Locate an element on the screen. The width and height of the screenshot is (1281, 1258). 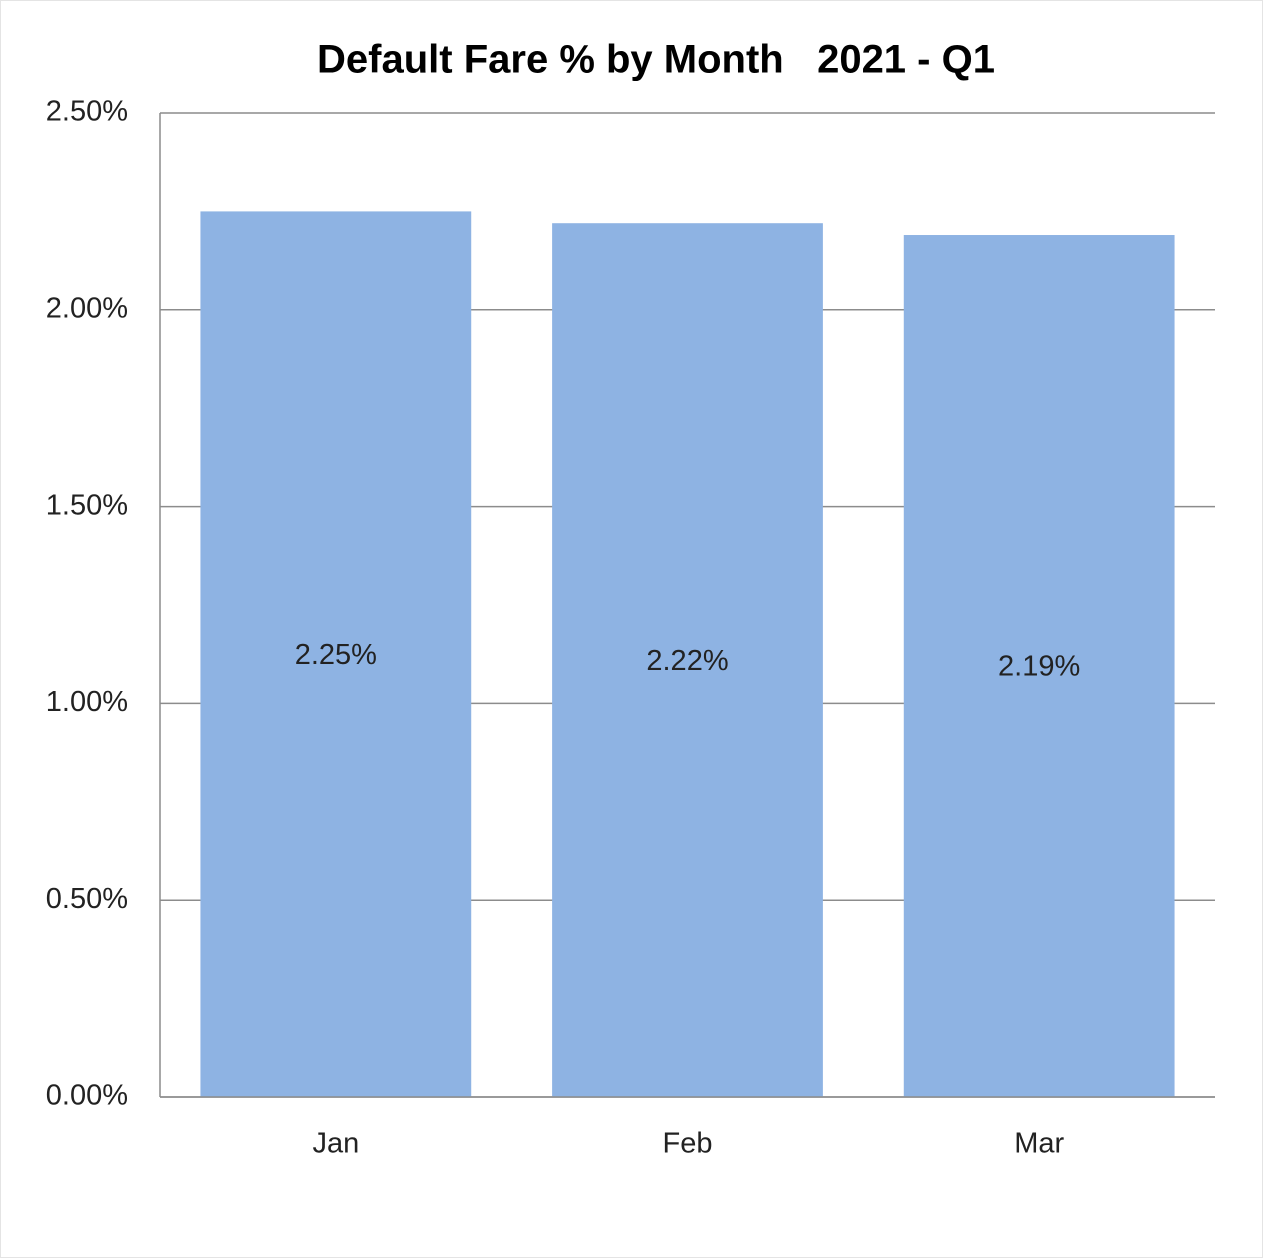
y-tick-label: 2.50% is located at coordinates (87, 112).